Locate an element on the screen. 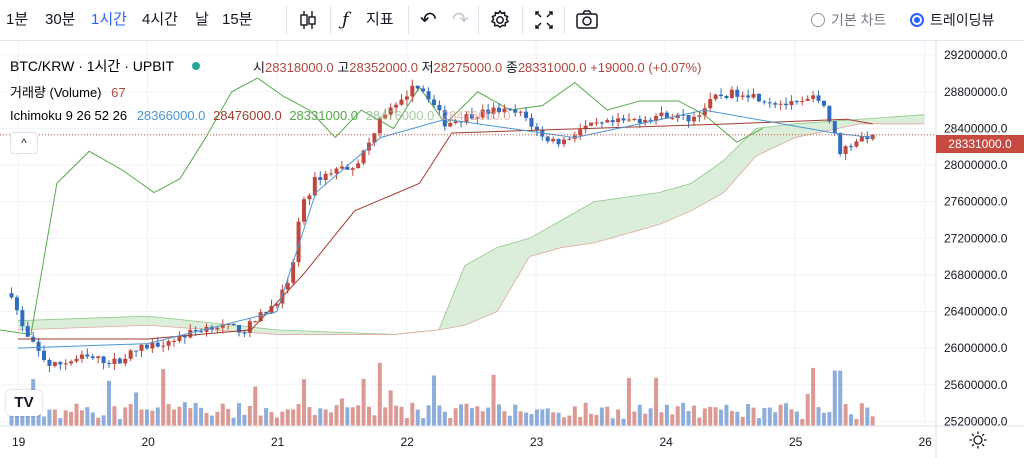 The height and width of the screenshot is (458, 1024). settings-icon is located at coordinates (500, 20).